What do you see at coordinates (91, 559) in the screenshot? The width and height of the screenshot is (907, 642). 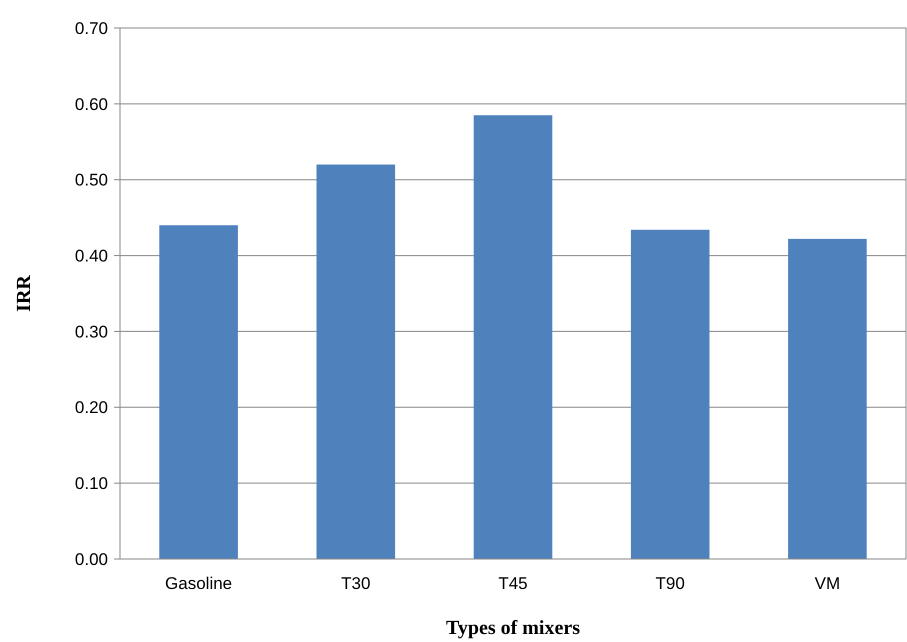 I see `y-tick-label: 0.00` at bounding box center [91, 559].